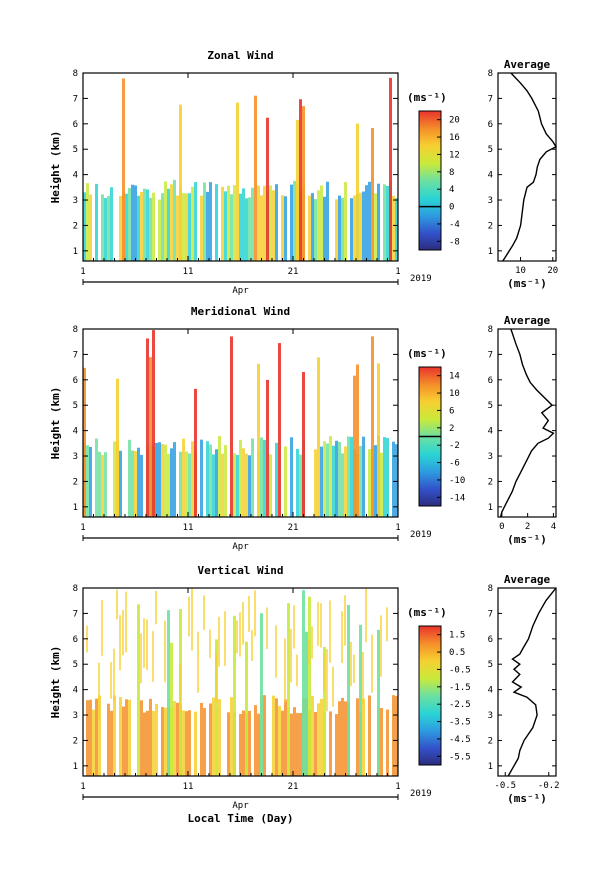 The width and height of the screenshot is (611, 876). Describe the element at coordinates (527, 539) in the screenshot. I see `profile-x-label: (ms⁻¹)` at that location.